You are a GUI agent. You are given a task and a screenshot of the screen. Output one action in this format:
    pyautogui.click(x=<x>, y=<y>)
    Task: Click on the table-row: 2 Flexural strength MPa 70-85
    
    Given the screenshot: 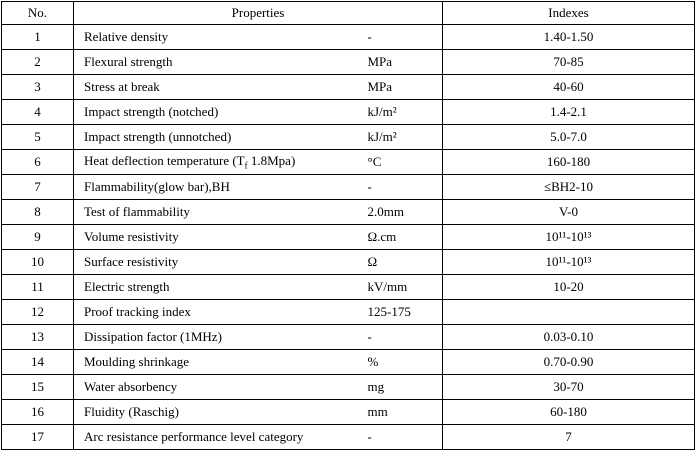 What is the action you would take?
    pyautogui.click(x=348, y=62)
    